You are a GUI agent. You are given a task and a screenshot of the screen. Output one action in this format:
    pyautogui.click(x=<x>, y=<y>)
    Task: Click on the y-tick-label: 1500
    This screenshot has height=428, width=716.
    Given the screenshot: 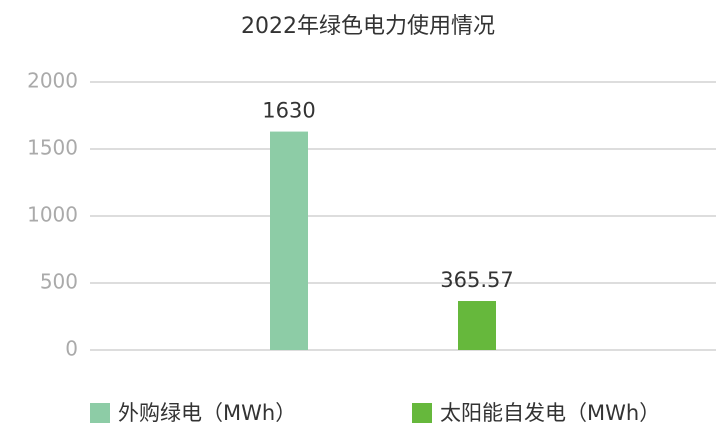 What is the action you would take?
    pyautogui.click(x=52, y=148)
    